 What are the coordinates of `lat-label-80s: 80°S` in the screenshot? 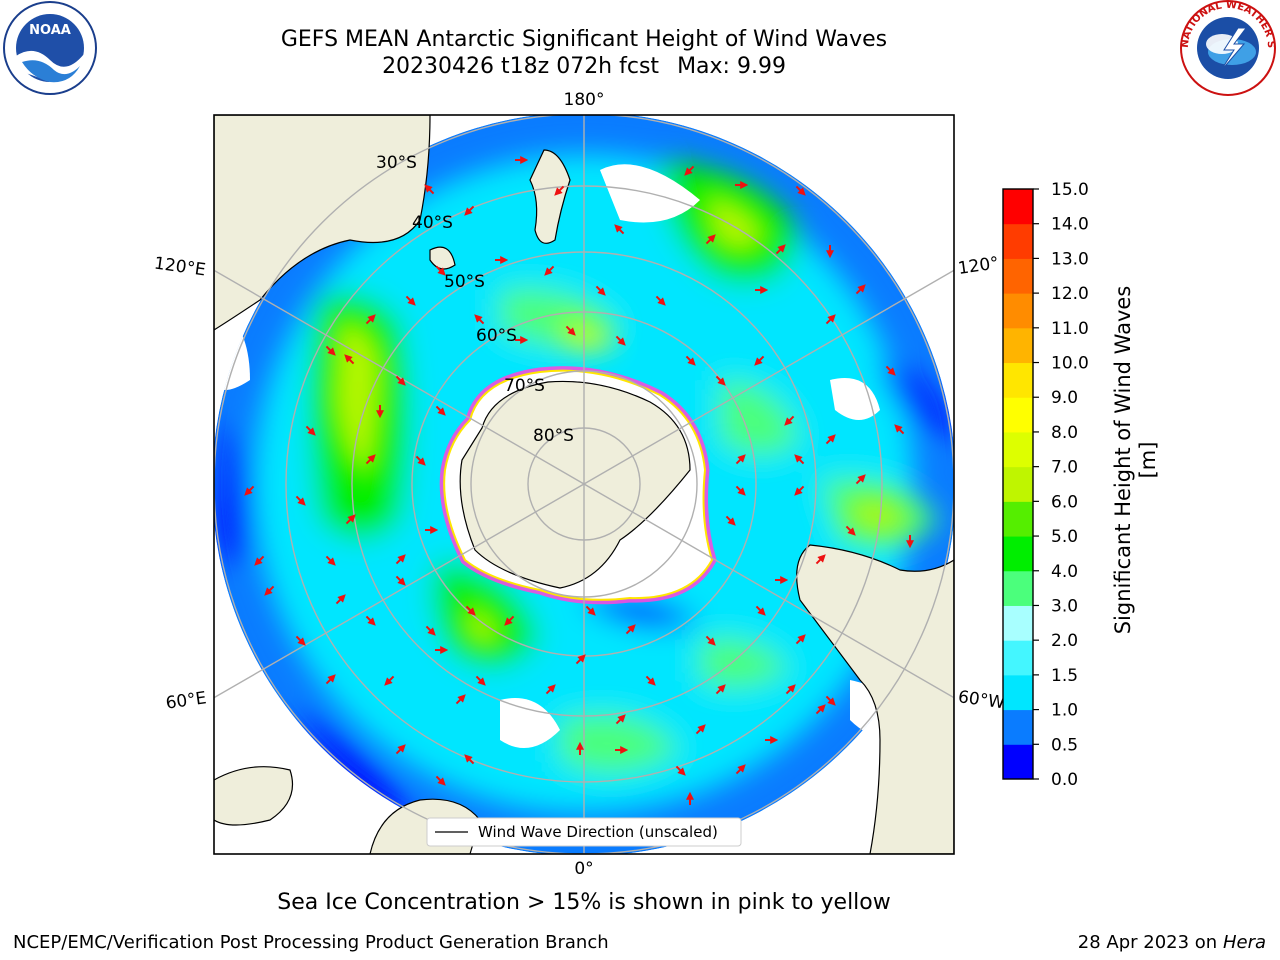 It's located at (553, 436).